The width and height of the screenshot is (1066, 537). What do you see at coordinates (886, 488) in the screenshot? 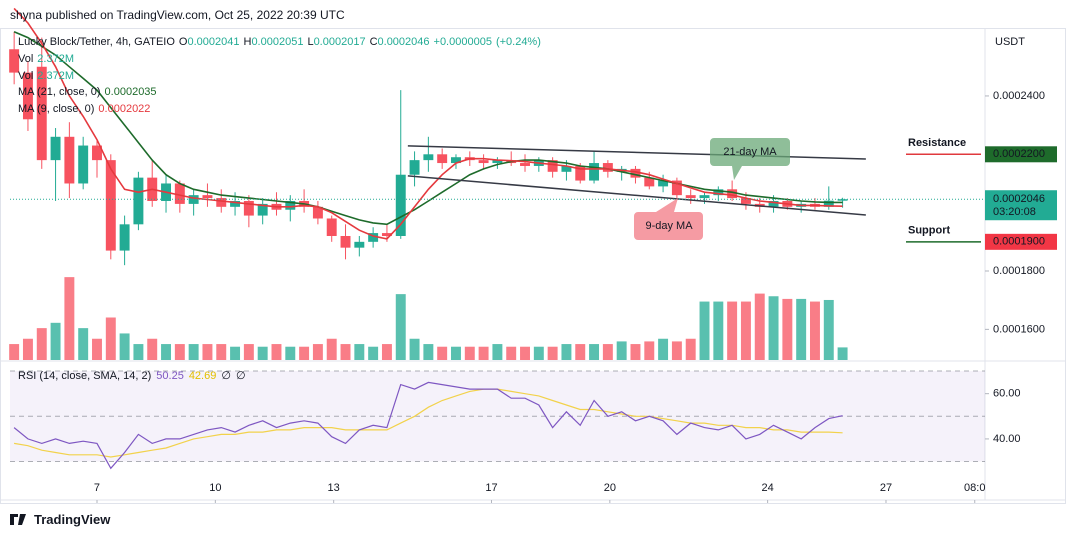
I see `x-tick-label: 27` at bounding box center [886, 488].